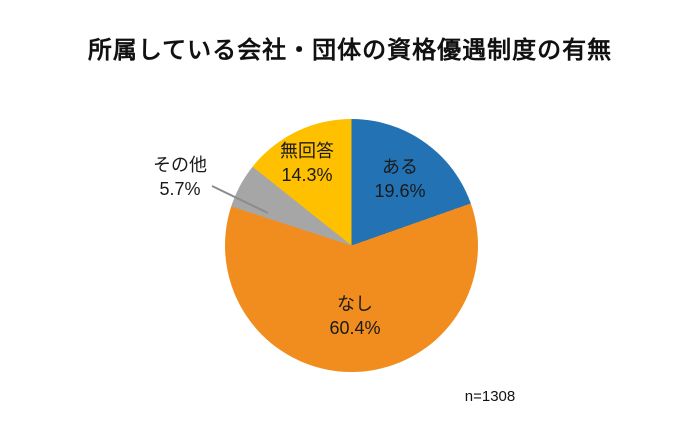  What do you see at coordinates (350, 50) in the screenshot?
I see `chart-title: 所属している会社・団体の資格優遇制度の有無` at bounding box center [350, 50].